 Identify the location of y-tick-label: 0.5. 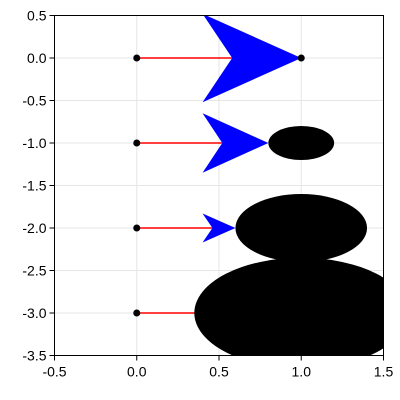
(37, 16).